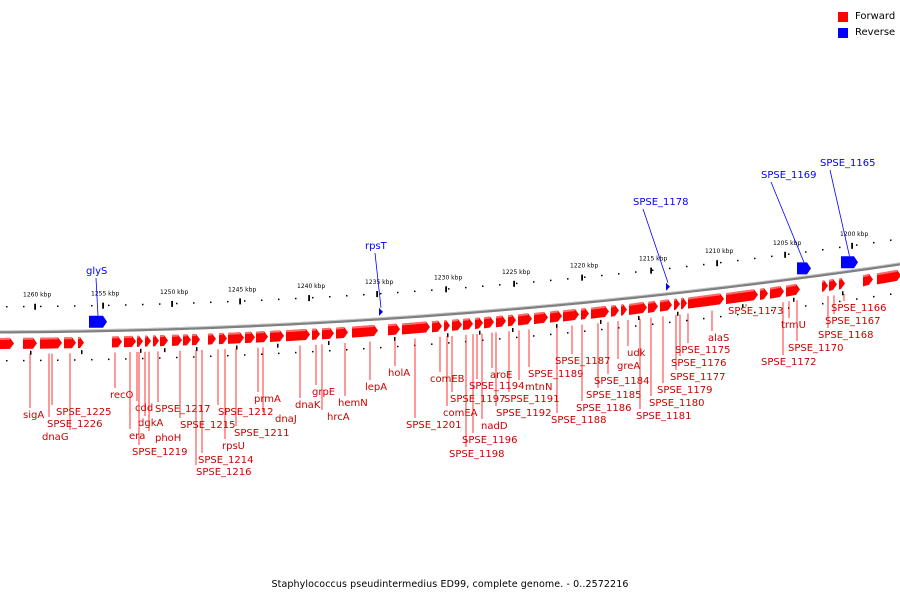 This screenshot has height=600, width=900. I want to click on legend-item-reverse: Reverse, so click(866, 33).